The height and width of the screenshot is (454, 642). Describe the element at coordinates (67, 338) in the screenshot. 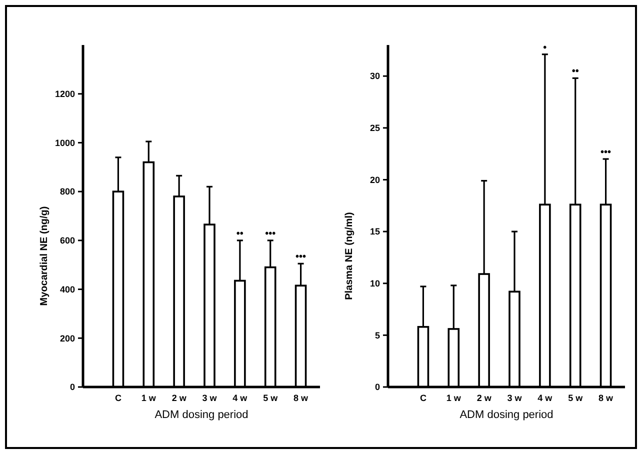

I see `y-tick-label: 200` at that location.